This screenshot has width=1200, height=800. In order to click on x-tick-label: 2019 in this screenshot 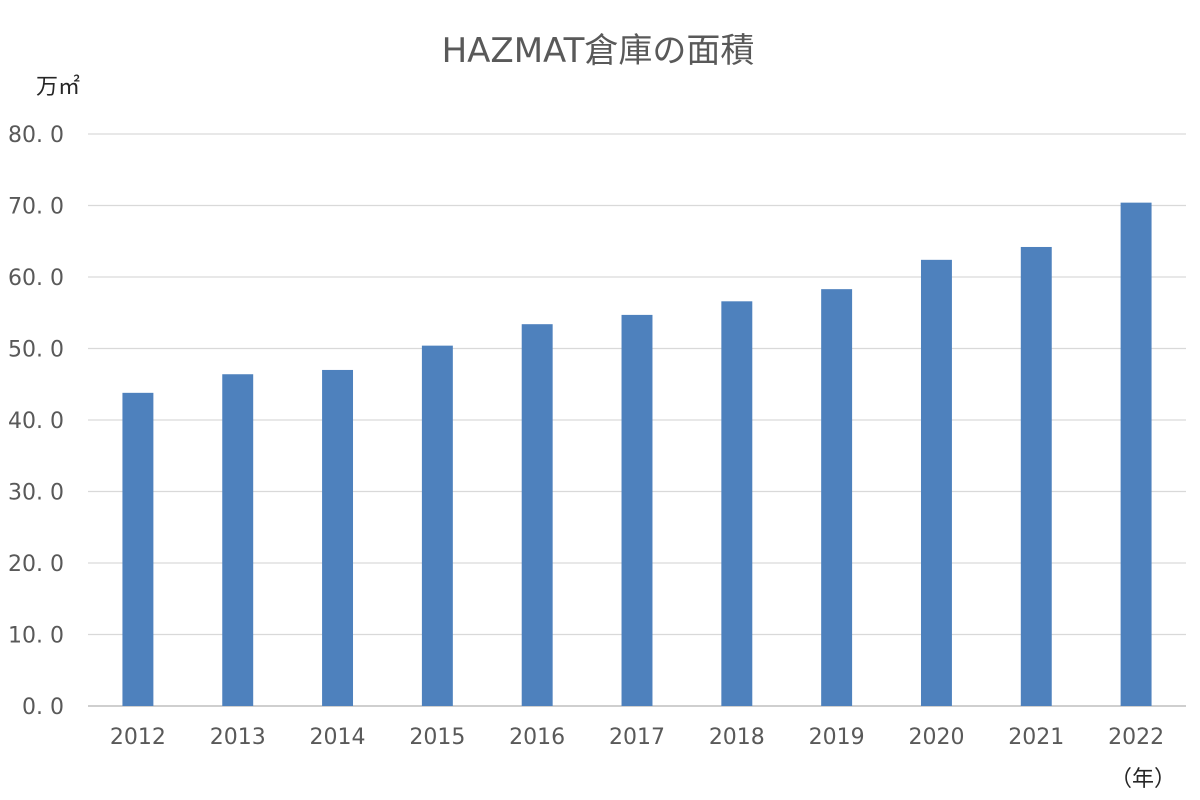, I will do `click(837, 737)`.